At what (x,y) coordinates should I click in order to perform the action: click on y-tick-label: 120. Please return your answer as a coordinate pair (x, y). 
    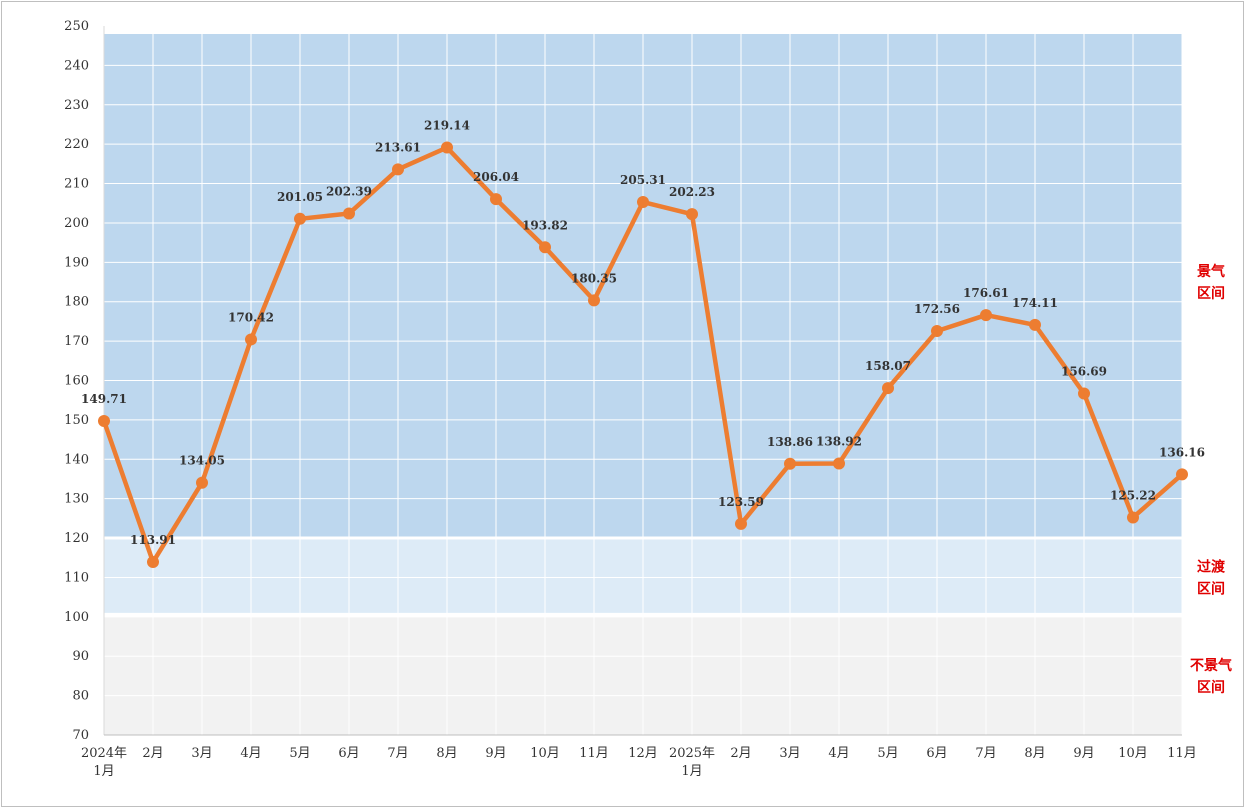
    Looking at the image, I should click on (76, 538).